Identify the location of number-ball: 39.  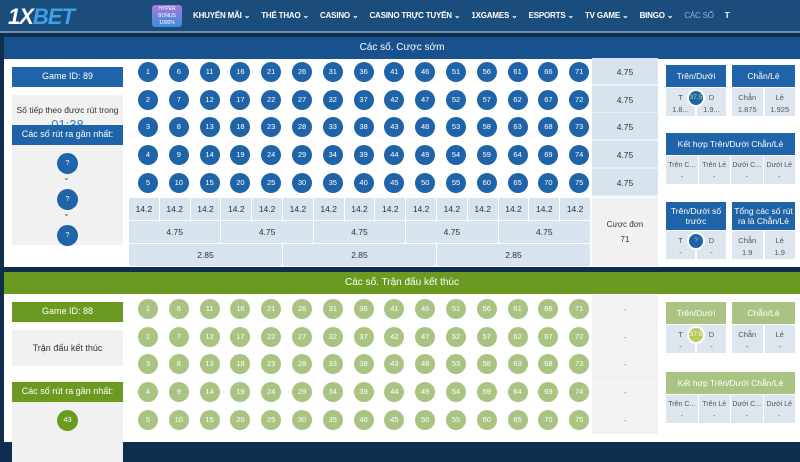
(363, 155).